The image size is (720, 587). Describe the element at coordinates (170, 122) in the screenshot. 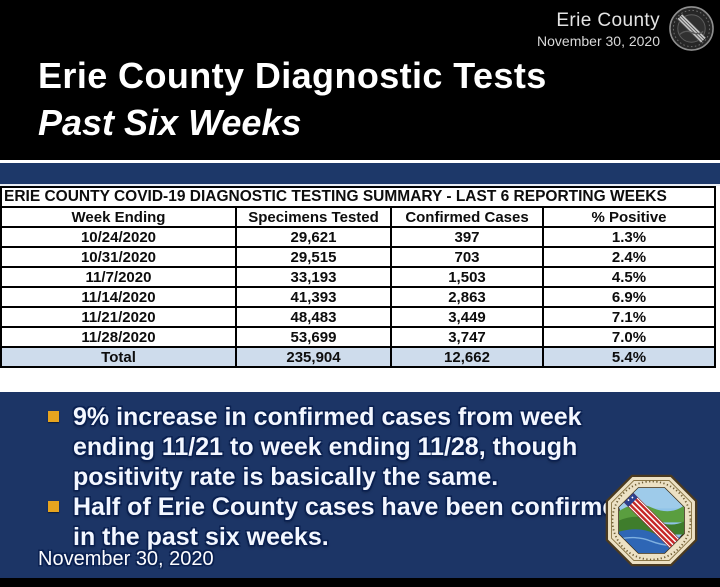

I see `slide-subtitle: Past Six Weeks` at that location.